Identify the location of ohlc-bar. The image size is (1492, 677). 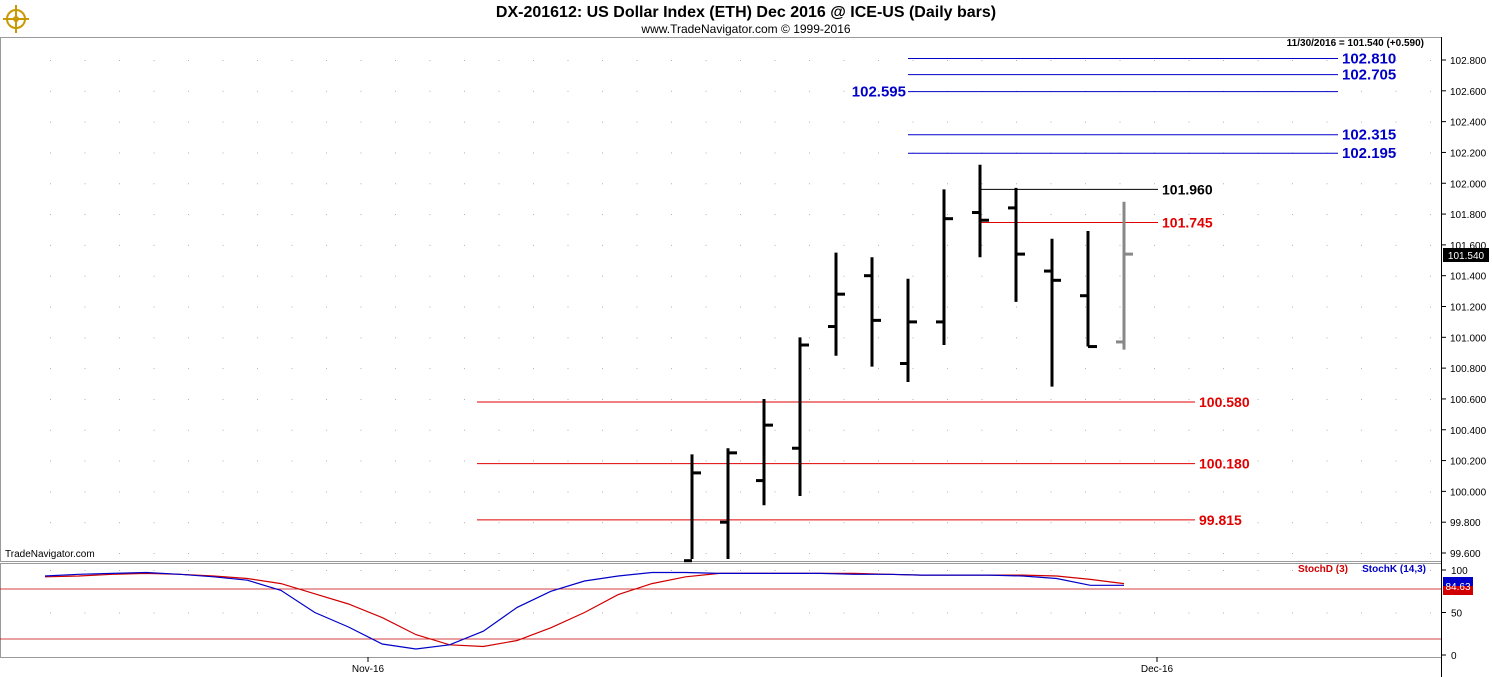
(836, 304).